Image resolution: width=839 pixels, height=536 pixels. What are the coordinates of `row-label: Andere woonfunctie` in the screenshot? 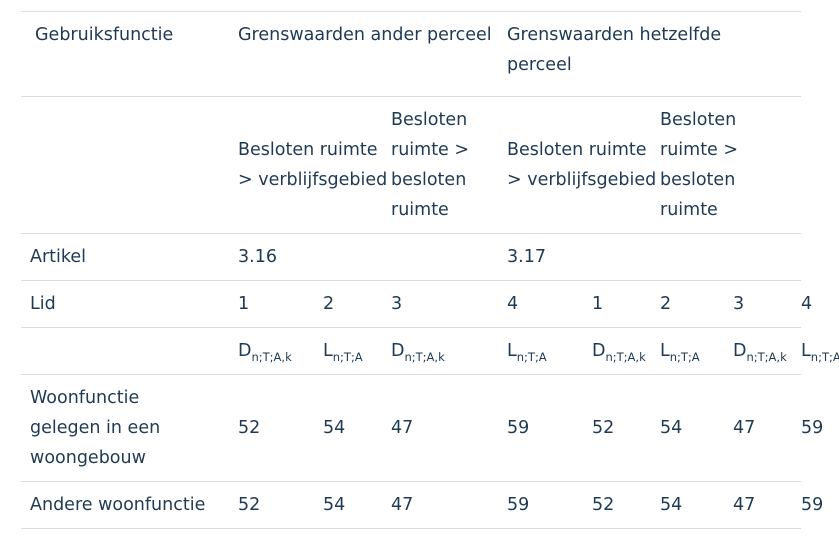 It's located at (129, 505).